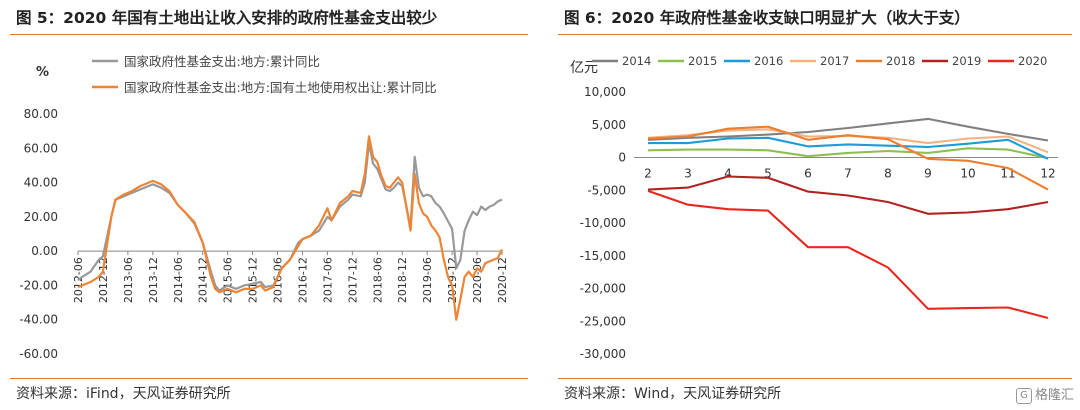 This screenshot has height=410, width=1080. What do you see at coordinates (900, 61) in the screenshot?
I see `right-legend-label-2018: 2018` at bounding box center [900, 61].